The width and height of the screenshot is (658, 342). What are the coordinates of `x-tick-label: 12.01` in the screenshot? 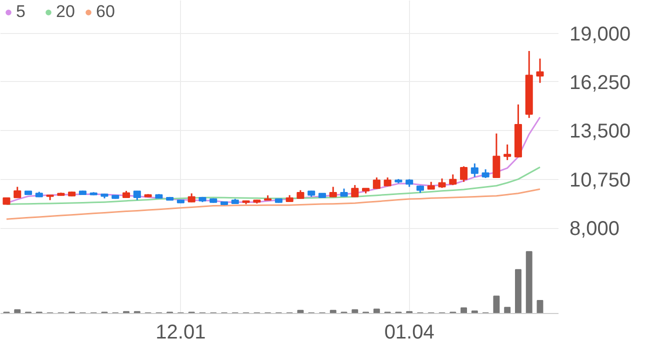 It's located at (181, 332).